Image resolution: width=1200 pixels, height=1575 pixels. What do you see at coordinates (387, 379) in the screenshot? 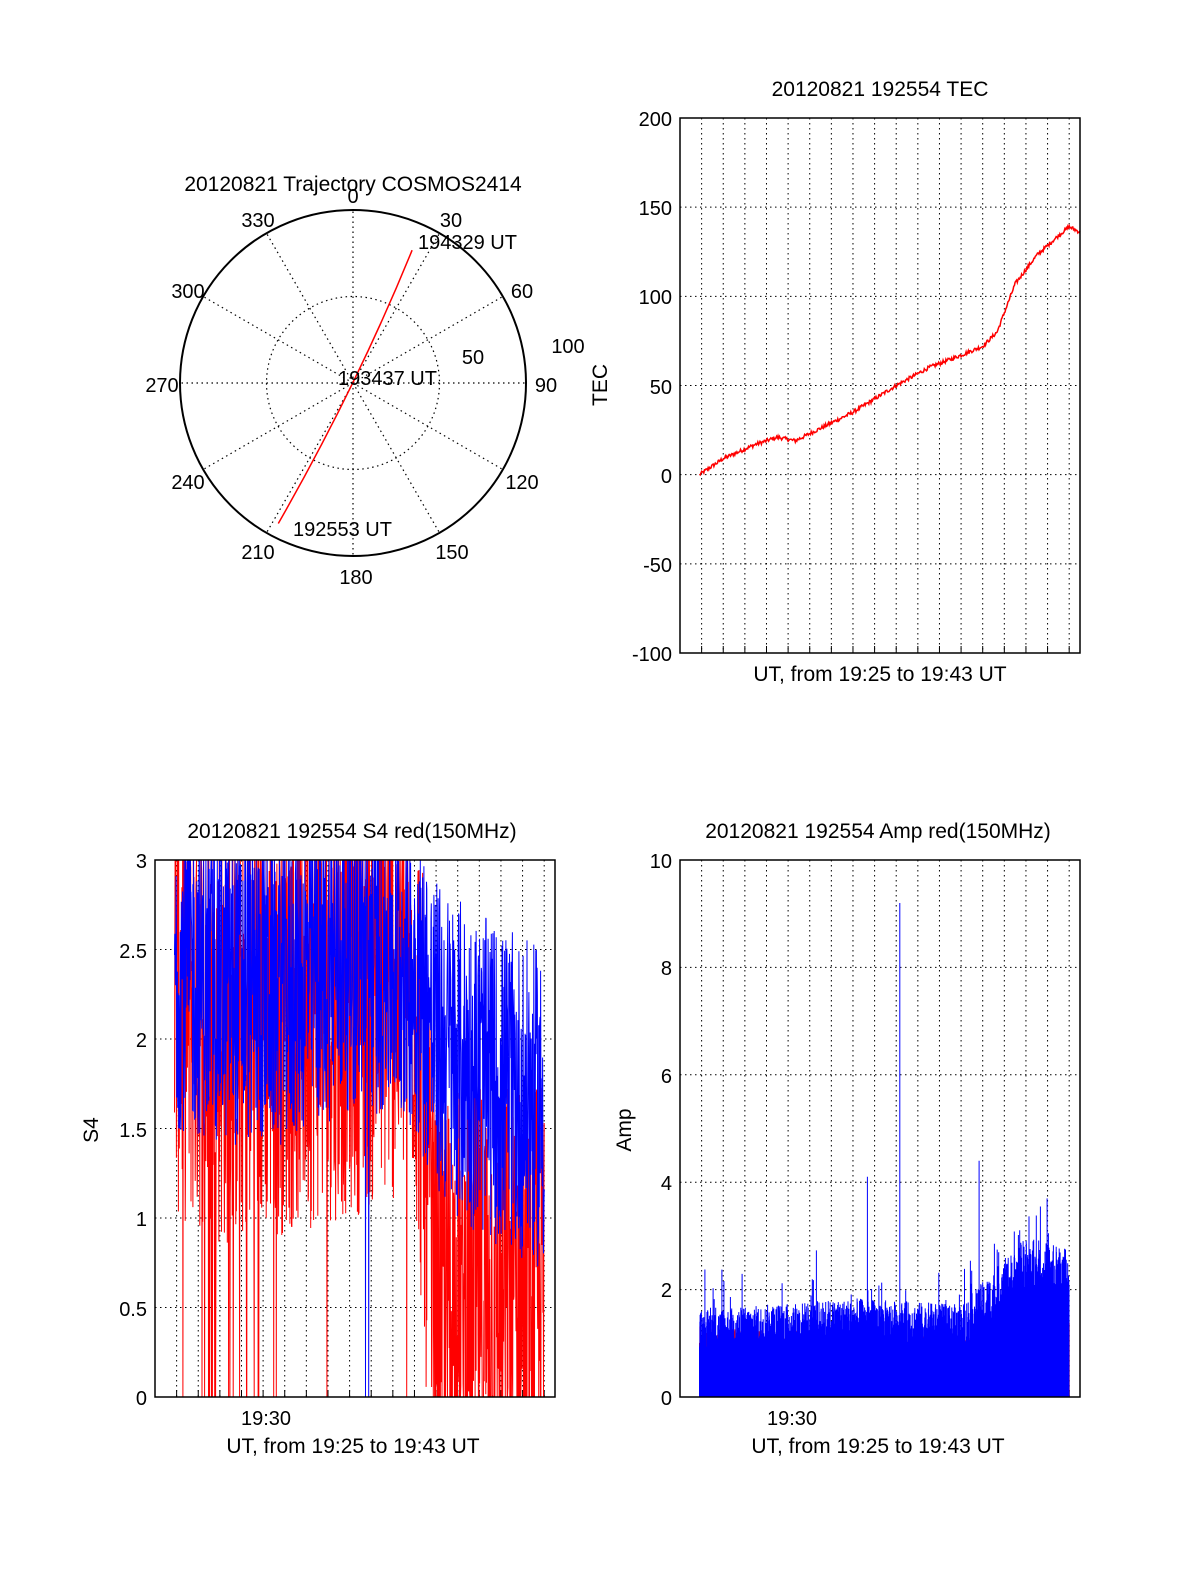
I see `trajectory-mid-label: 193437 UT` at bounding box center [387, 379].